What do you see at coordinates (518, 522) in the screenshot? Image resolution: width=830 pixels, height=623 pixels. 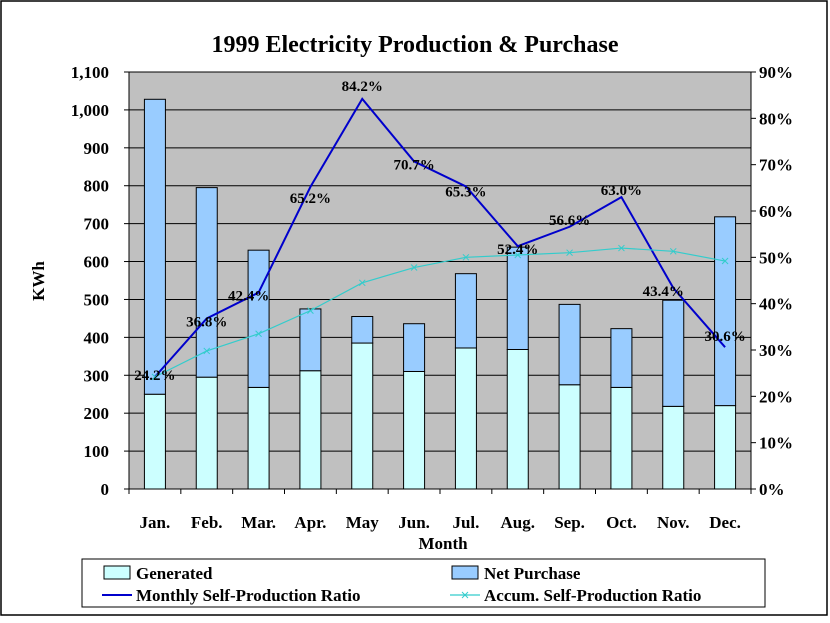 I see `x-tick-label: Aug.` at bounding box center [518, 522].